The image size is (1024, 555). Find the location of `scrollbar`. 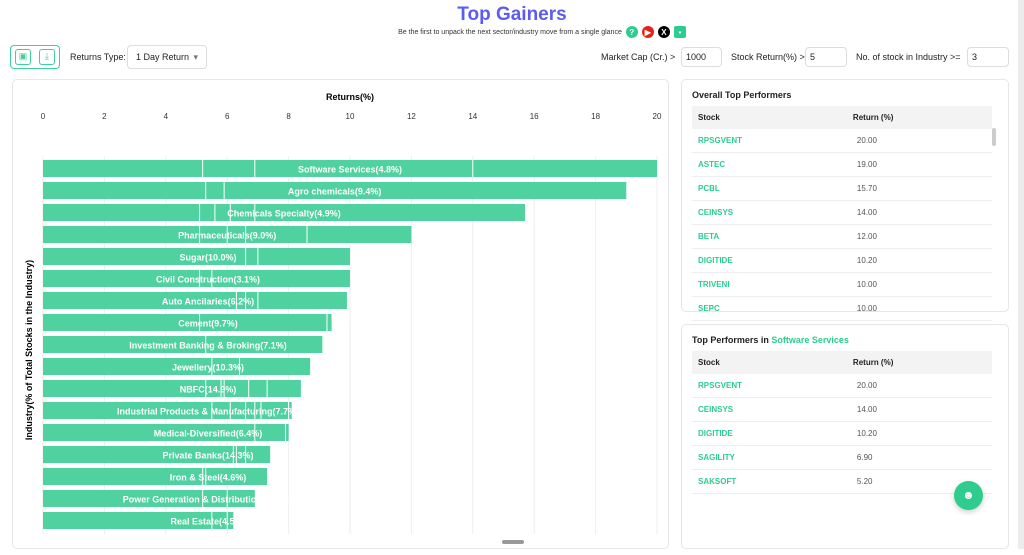

scrollbar is located at coordinates (994, 137).